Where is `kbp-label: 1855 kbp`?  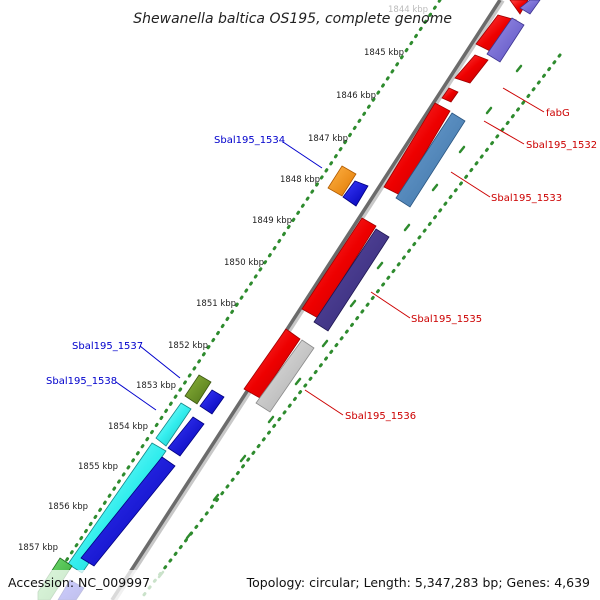
kbp-label: 1855 kbp is located at coordinates (98, 467).